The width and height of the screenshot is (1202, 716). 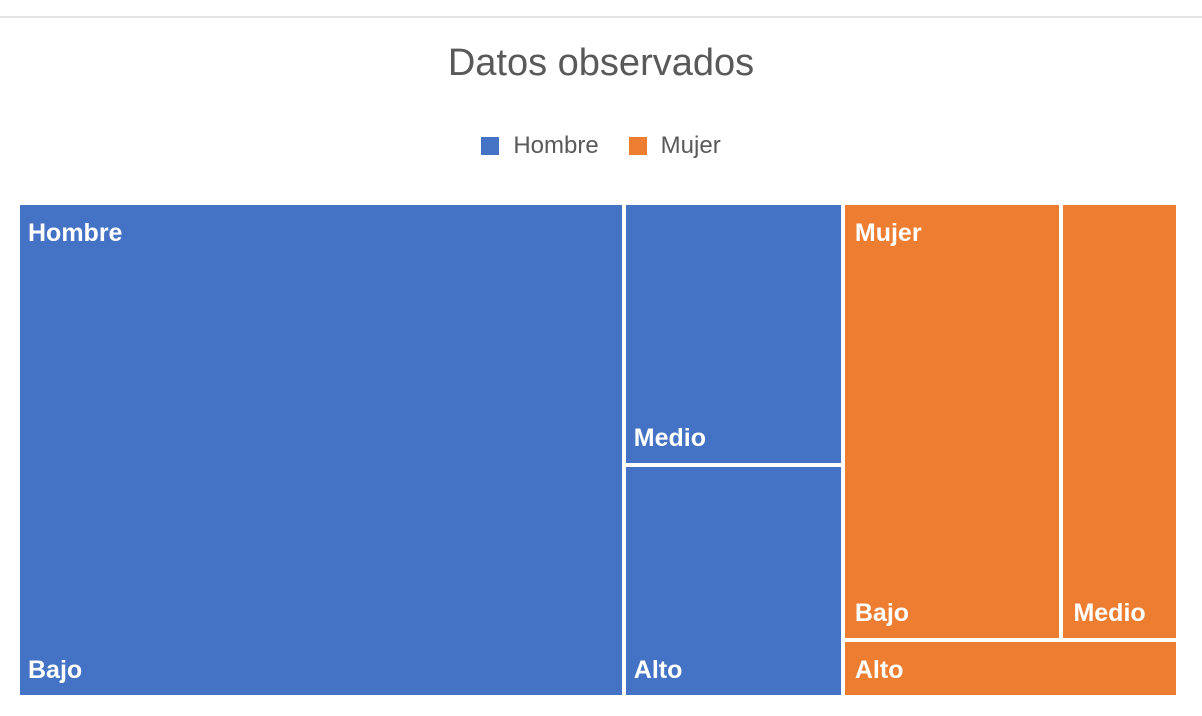 What do you see at coordinates (601, 63) in the screenshot?
I see `chart-title: Datos observados` at bounding box center [601, 63].